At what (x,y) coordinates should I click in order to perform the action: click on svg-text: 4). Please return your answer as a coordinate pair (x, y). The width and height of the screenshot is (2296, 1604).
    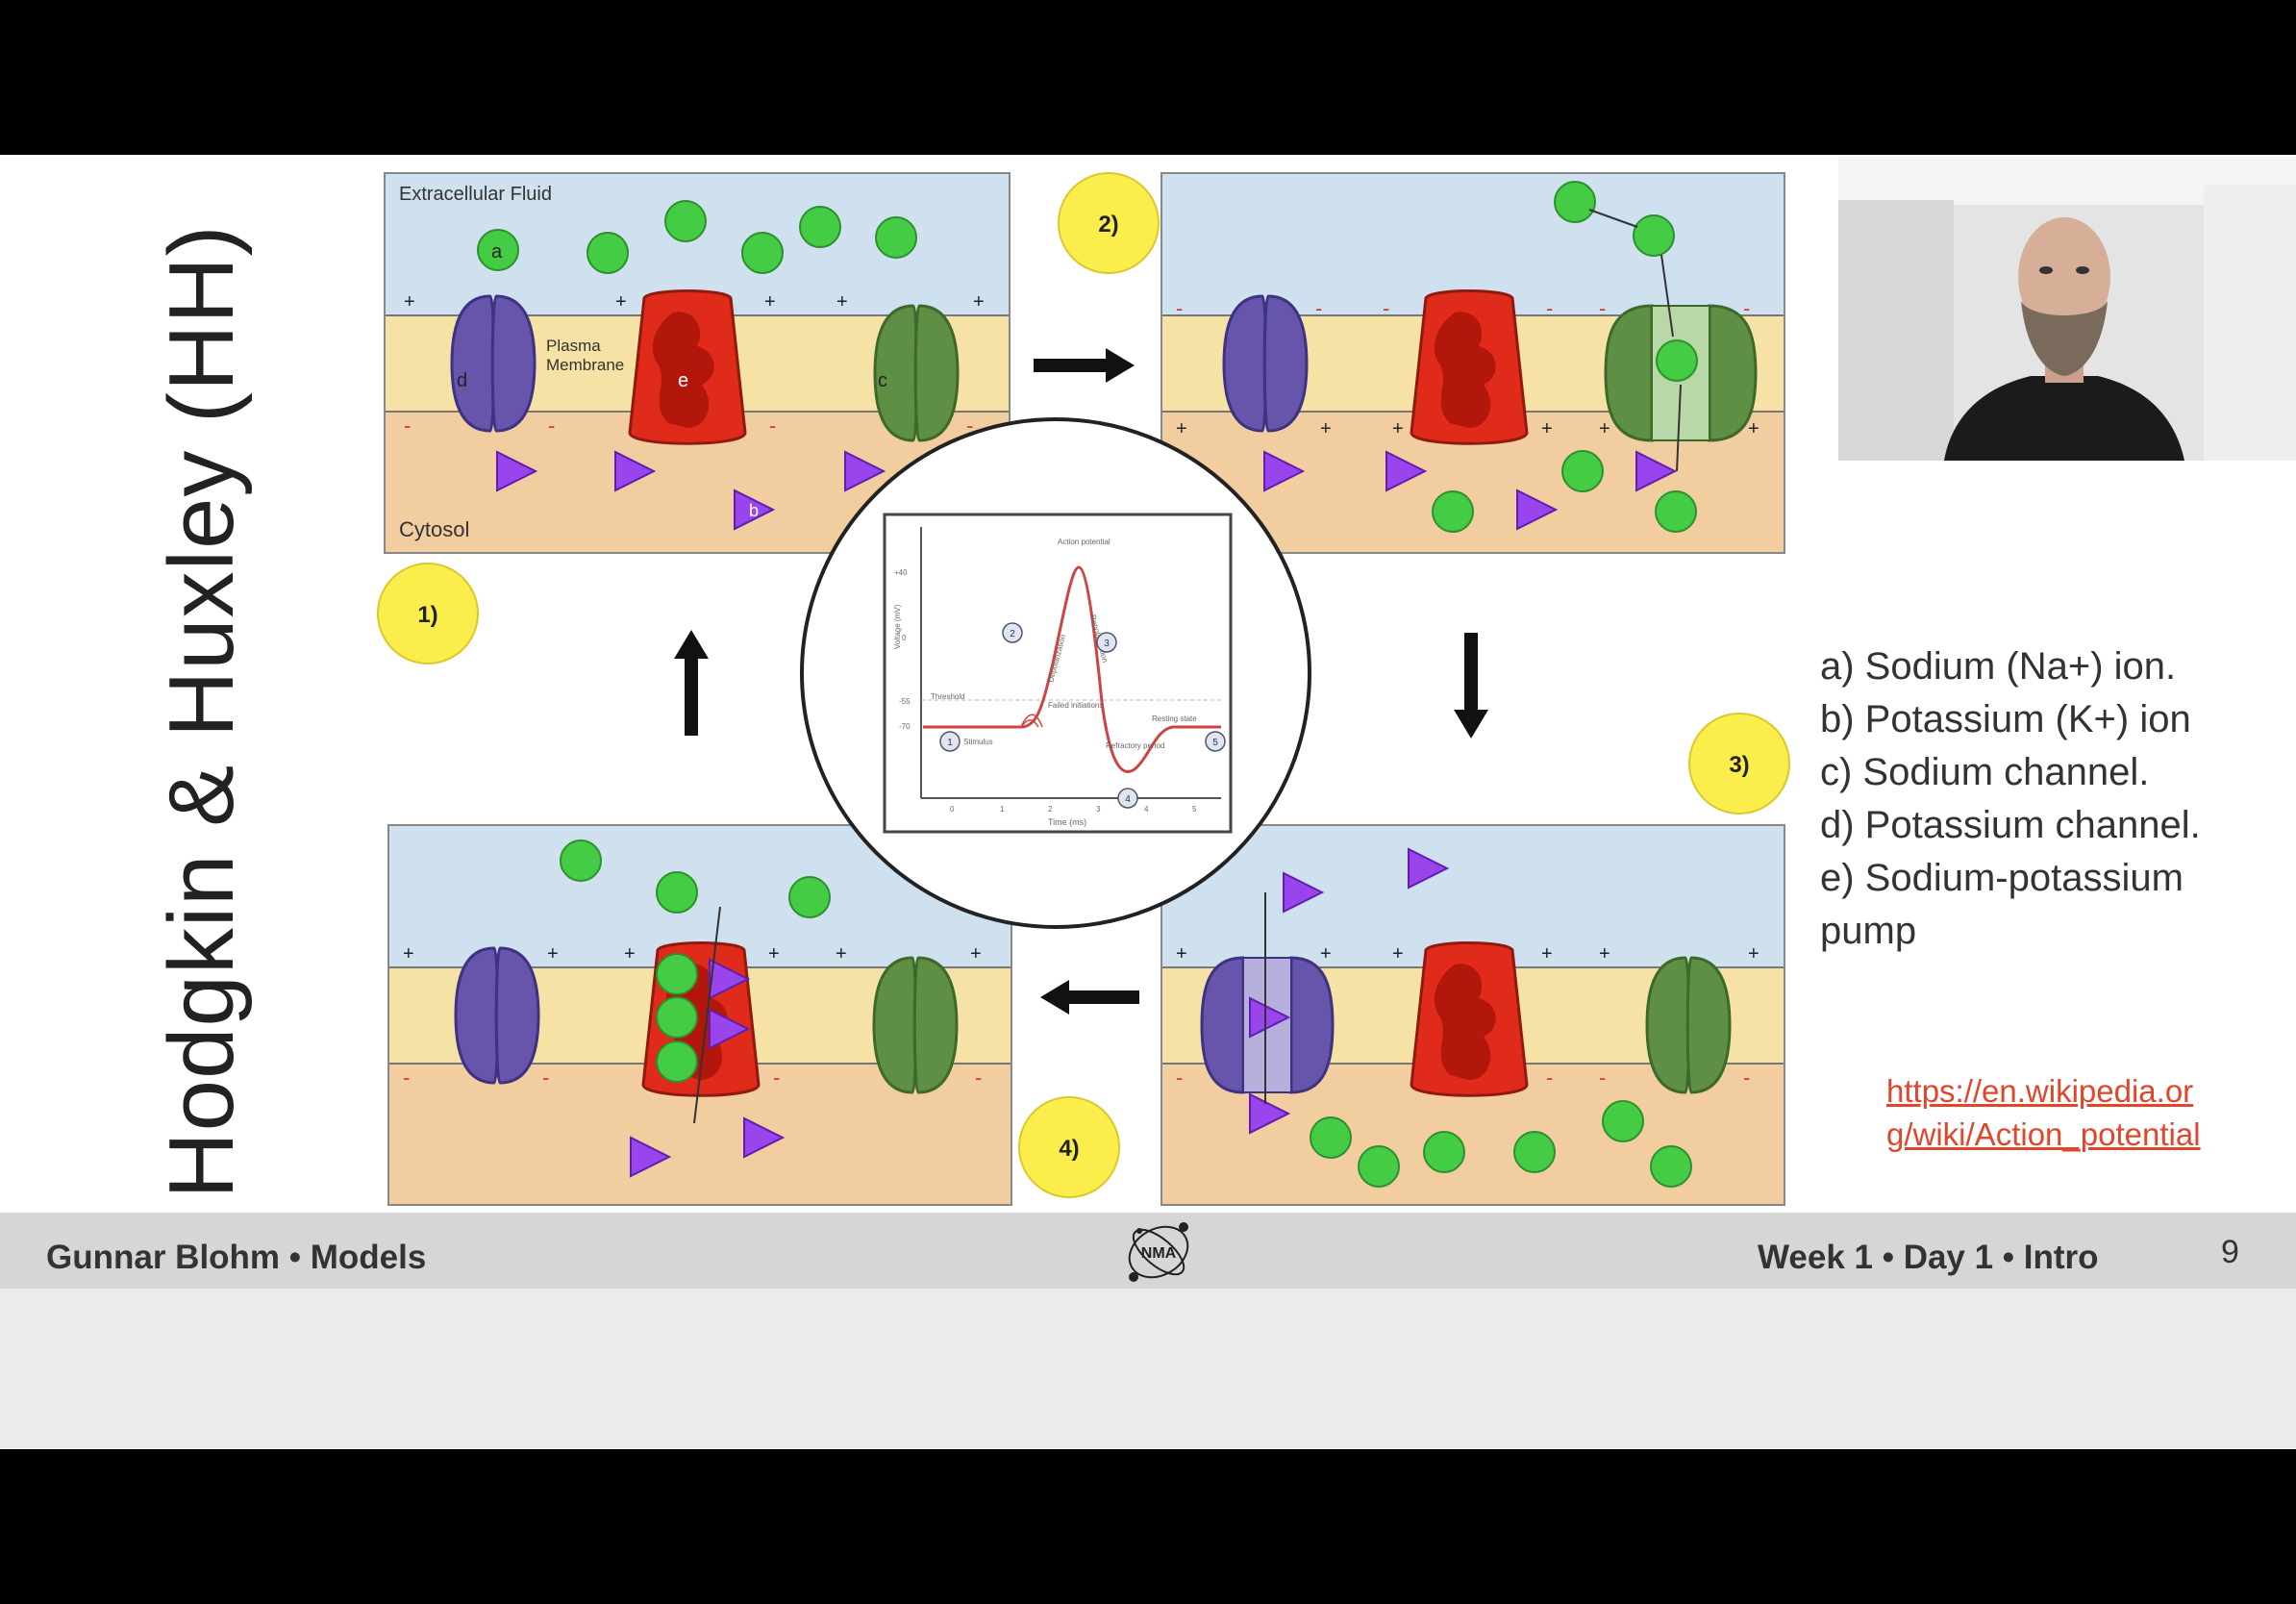
    Looking at the image, I should click on (1069, 1149).